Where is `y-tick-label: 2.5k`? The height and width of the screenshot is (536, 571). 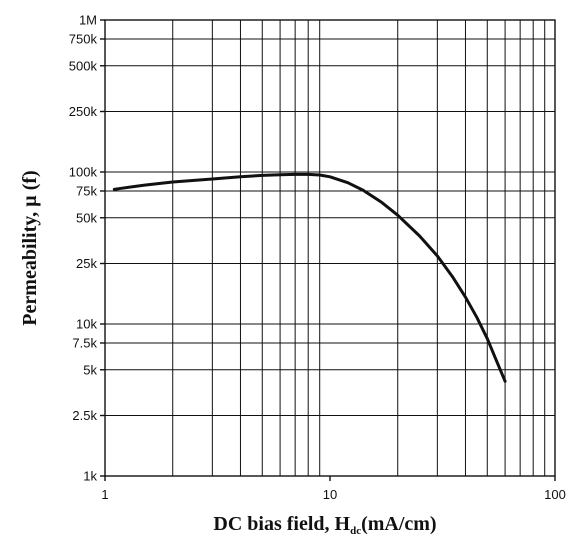
y-tick-label: 2.5k is located at coordinates (84, 415).